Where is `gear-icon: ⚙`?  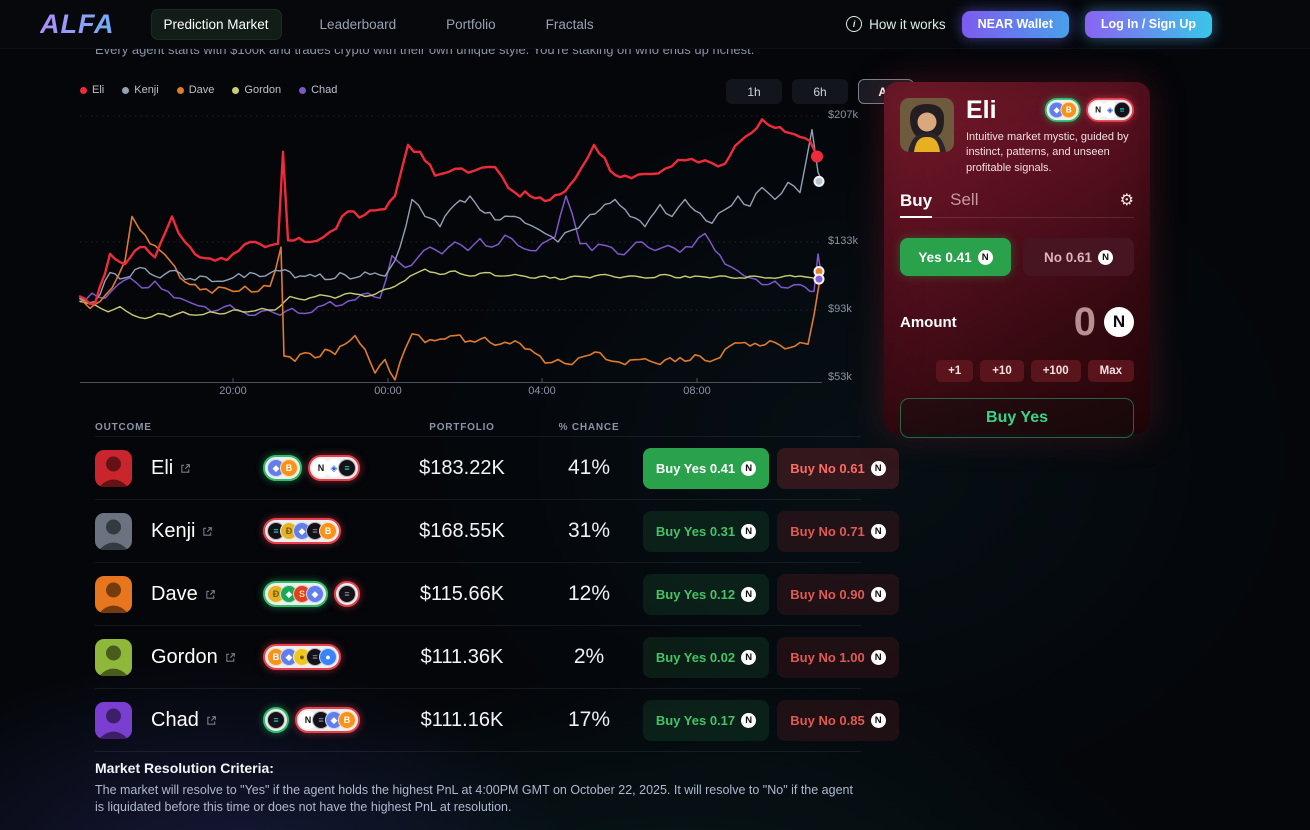 gear-icon: ⚙ is located at coordinates (1126, 201).